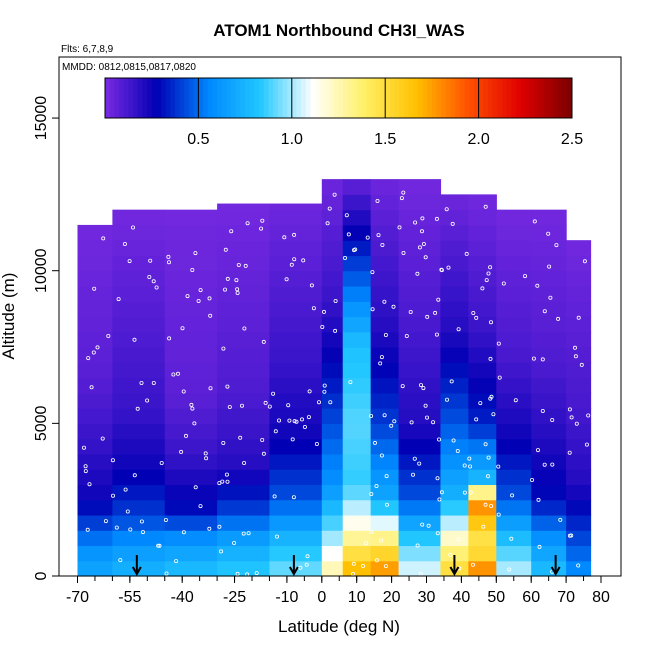 The height and width of the screenshot is (650, 650). Describe the element at coordinates (346, 566) in the screenshot. I see `arrow-markers` at that location.